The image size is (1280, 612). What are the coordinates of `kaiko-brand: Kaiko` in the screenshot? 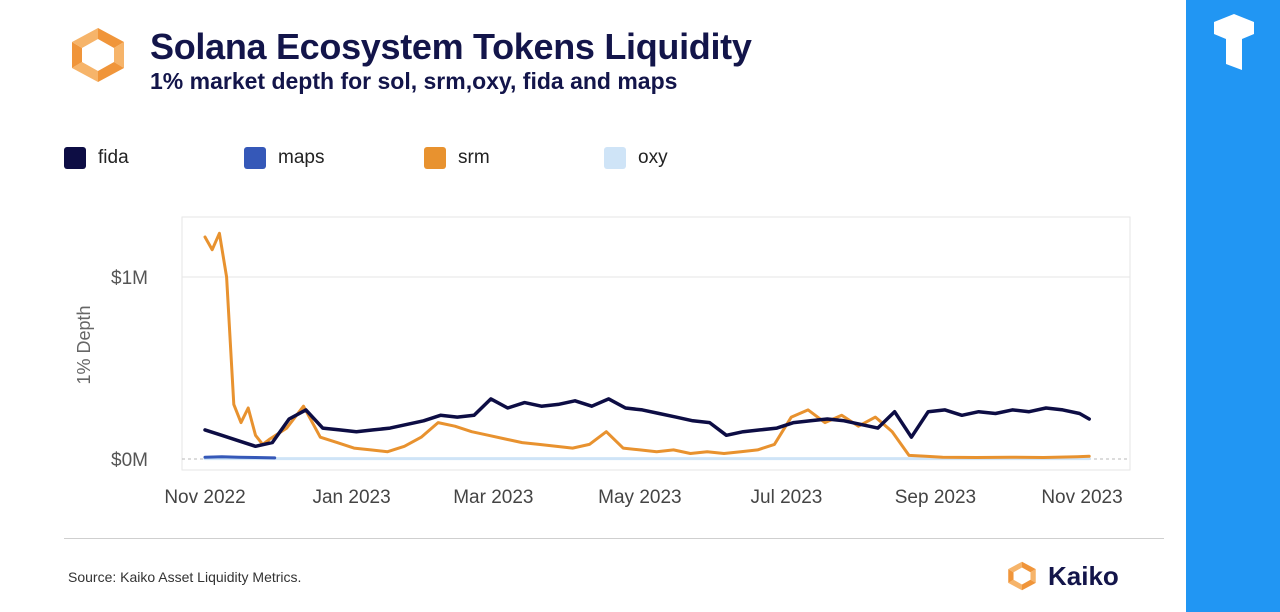 It's located at (1061, 576).